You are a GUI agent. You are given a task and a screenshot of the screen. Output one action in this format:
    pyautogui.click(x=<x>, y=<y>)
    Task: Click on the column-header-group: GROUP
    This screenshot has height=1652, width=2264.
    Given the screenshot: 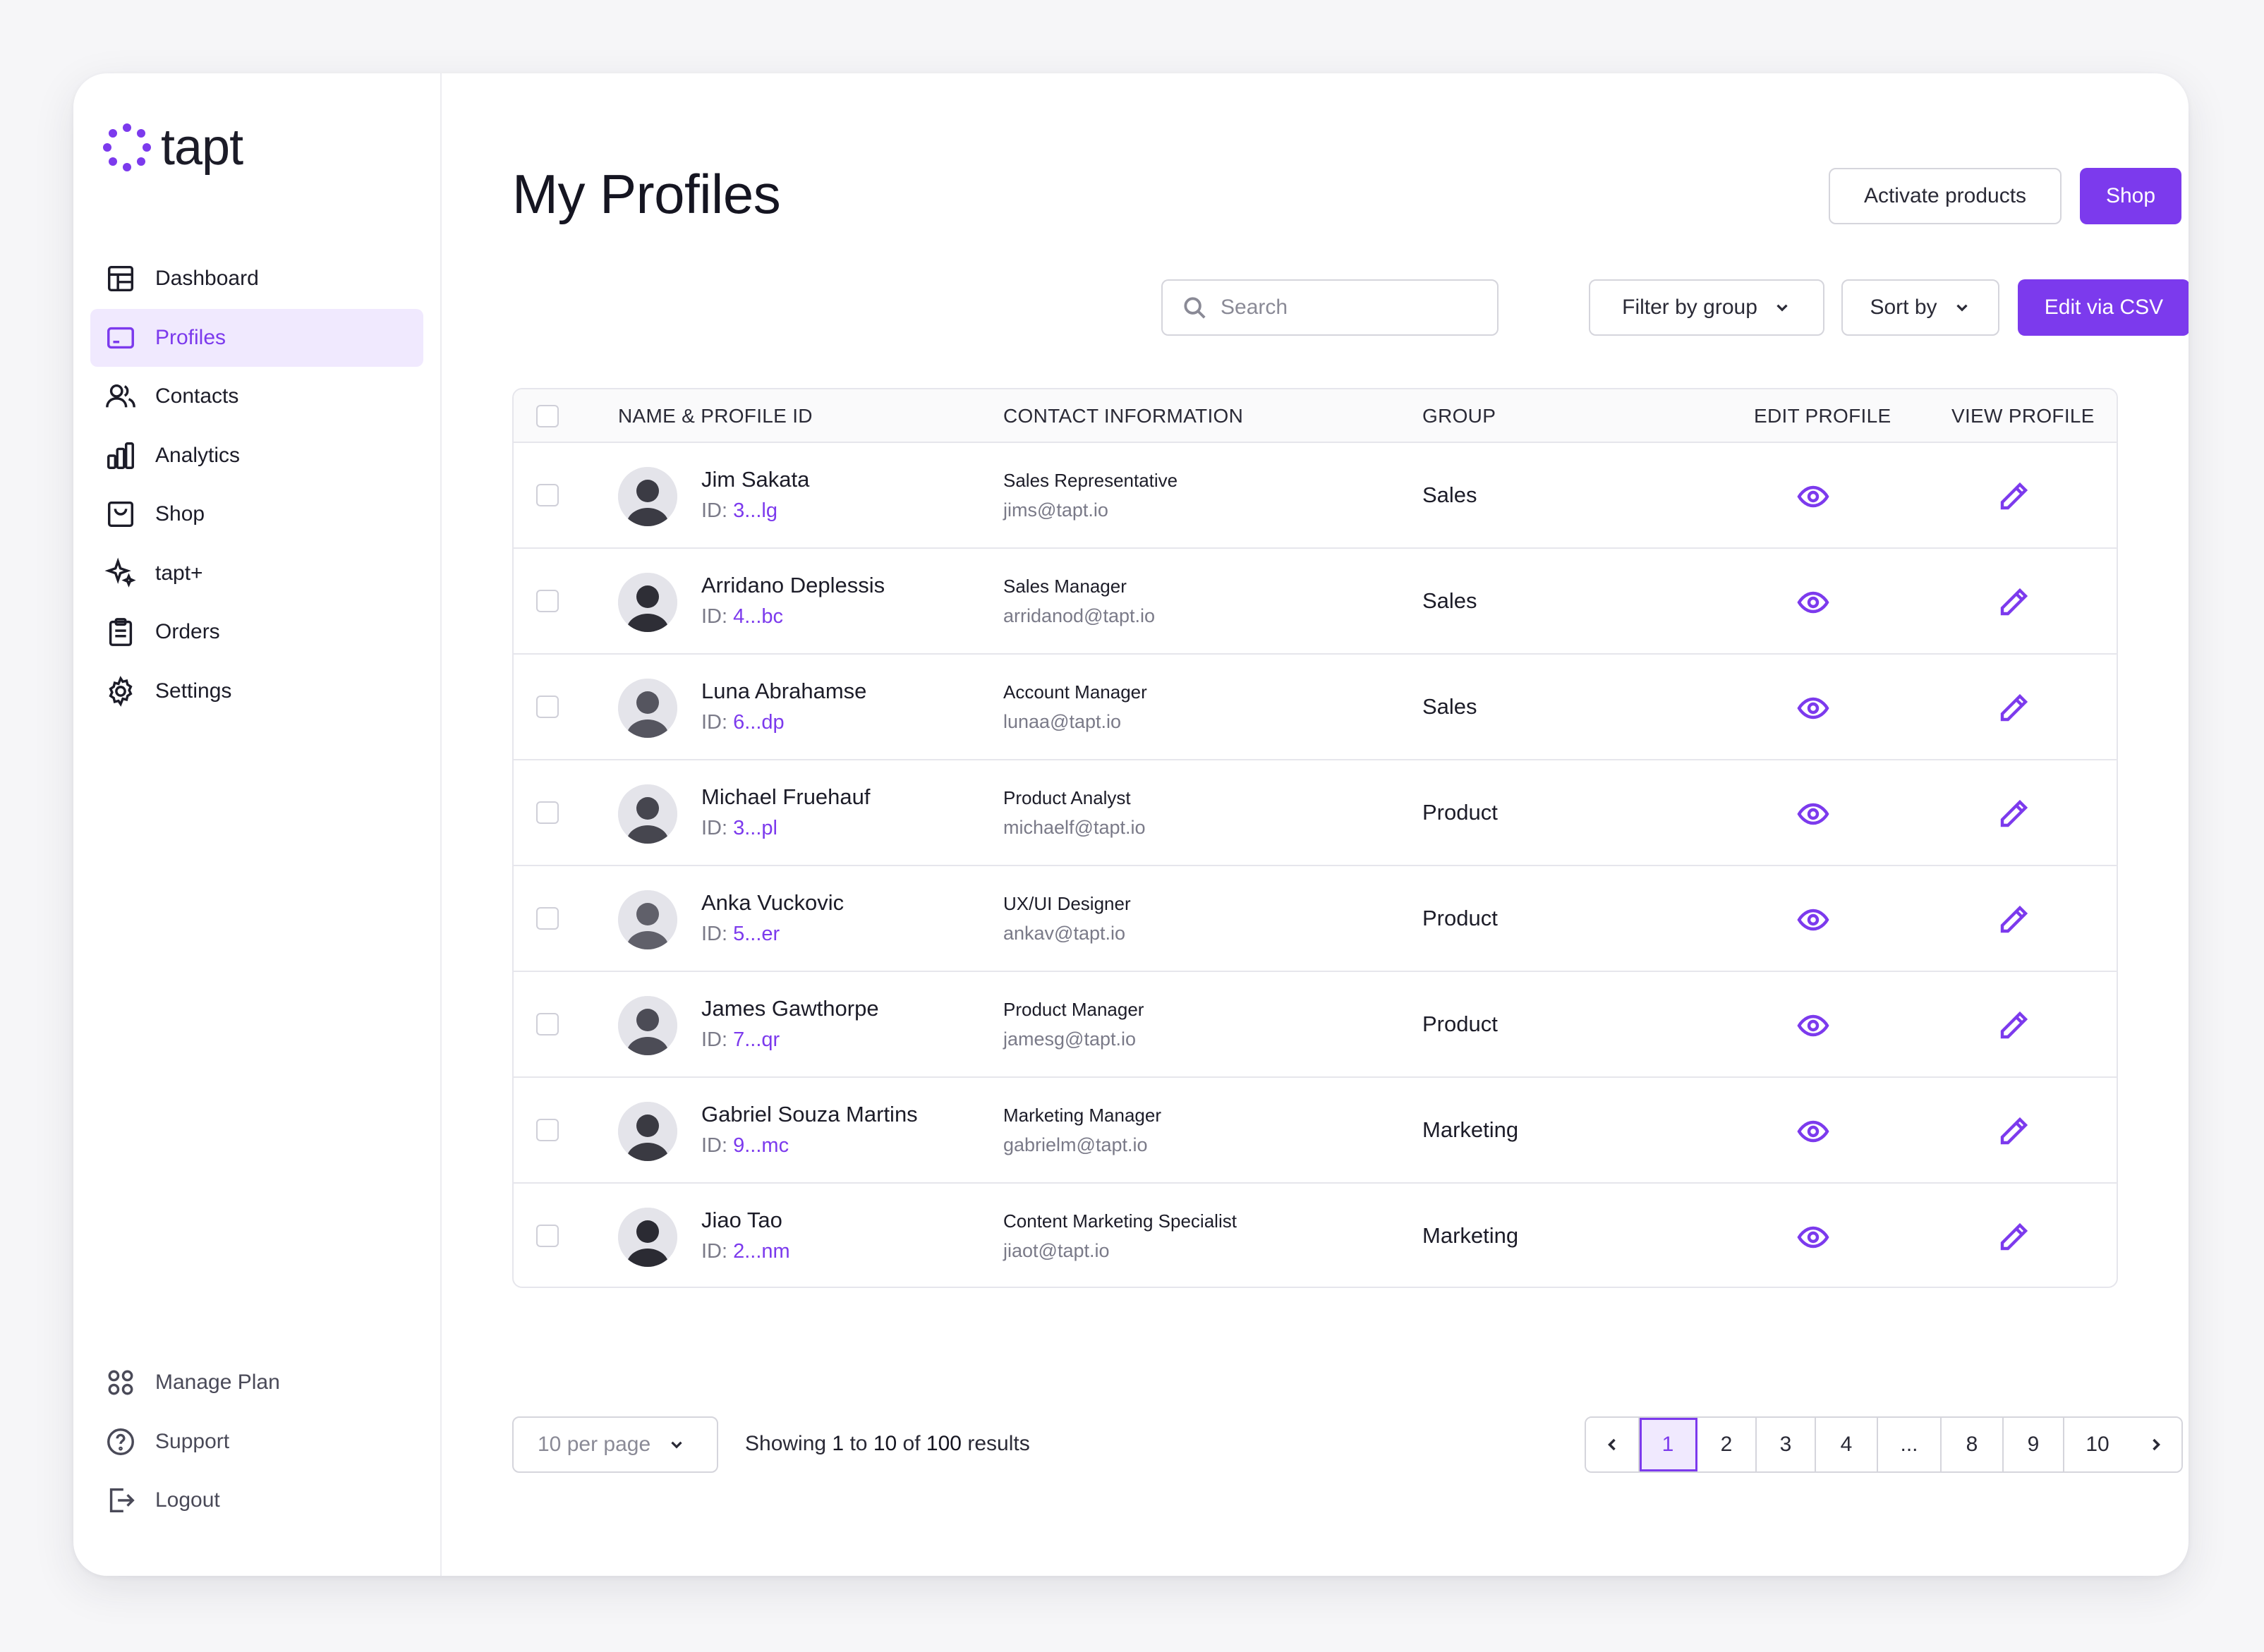 What is the action you would take?
    pyautogui.click(x=1459, y=416)
    